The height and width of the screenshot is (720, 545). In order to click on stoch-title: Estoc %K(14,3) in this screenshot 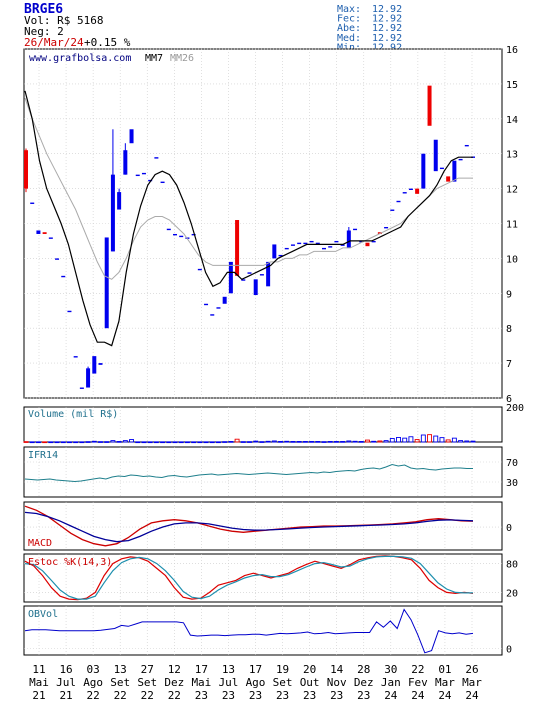, I will do `click(70, 562)`.